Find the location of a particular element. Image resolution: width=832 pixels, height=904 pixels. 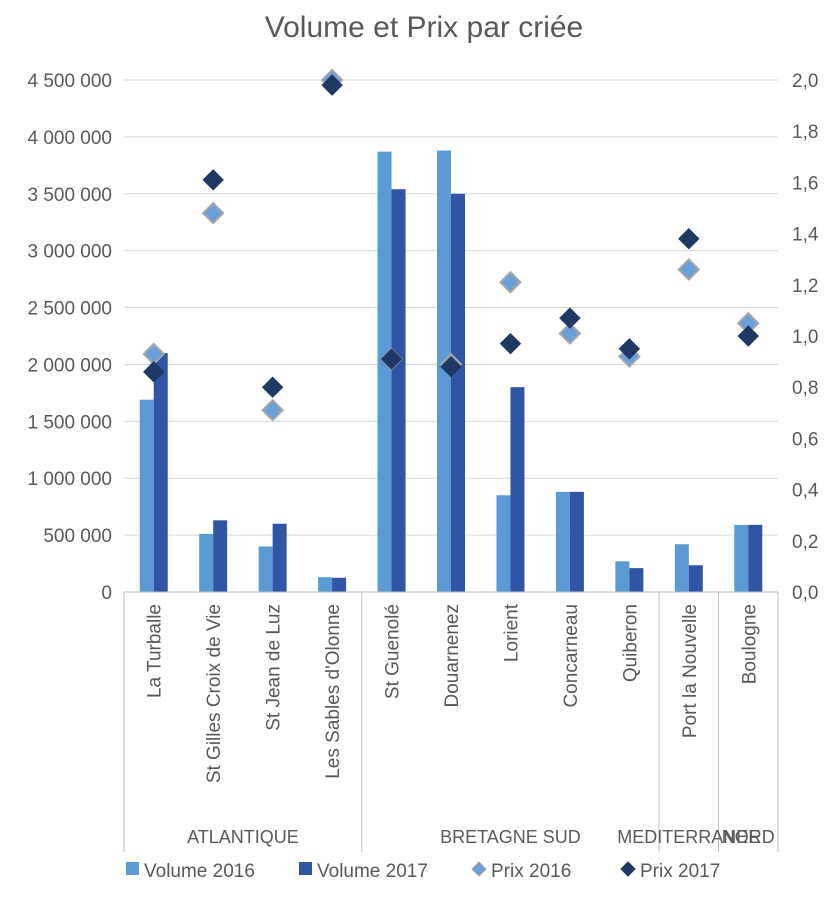

y-right-tick-label: 0,4 is located at coordinates (805, 491).